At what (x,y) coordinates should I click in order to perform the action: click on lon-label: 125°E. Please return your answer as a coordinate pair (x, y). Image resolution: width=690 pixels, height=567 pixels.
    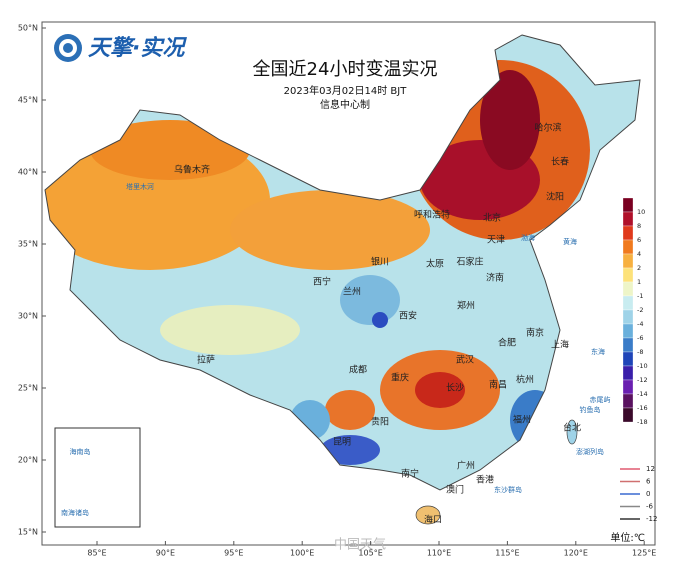
    Looking at the image, I should click on (644, 553).